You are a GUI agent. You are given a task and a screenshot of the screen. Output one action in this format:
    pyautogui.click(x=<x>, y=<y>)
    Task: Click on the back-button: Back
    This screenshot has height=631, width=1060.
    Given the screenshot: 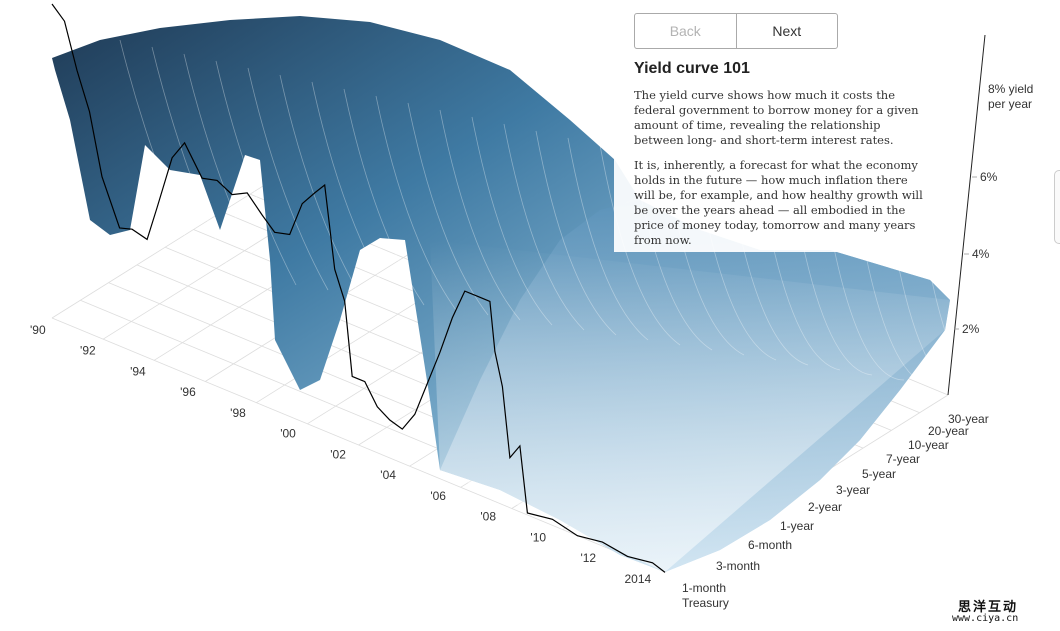 What is the action you would take?
    pyautogui.click(x=686, y=31)
    